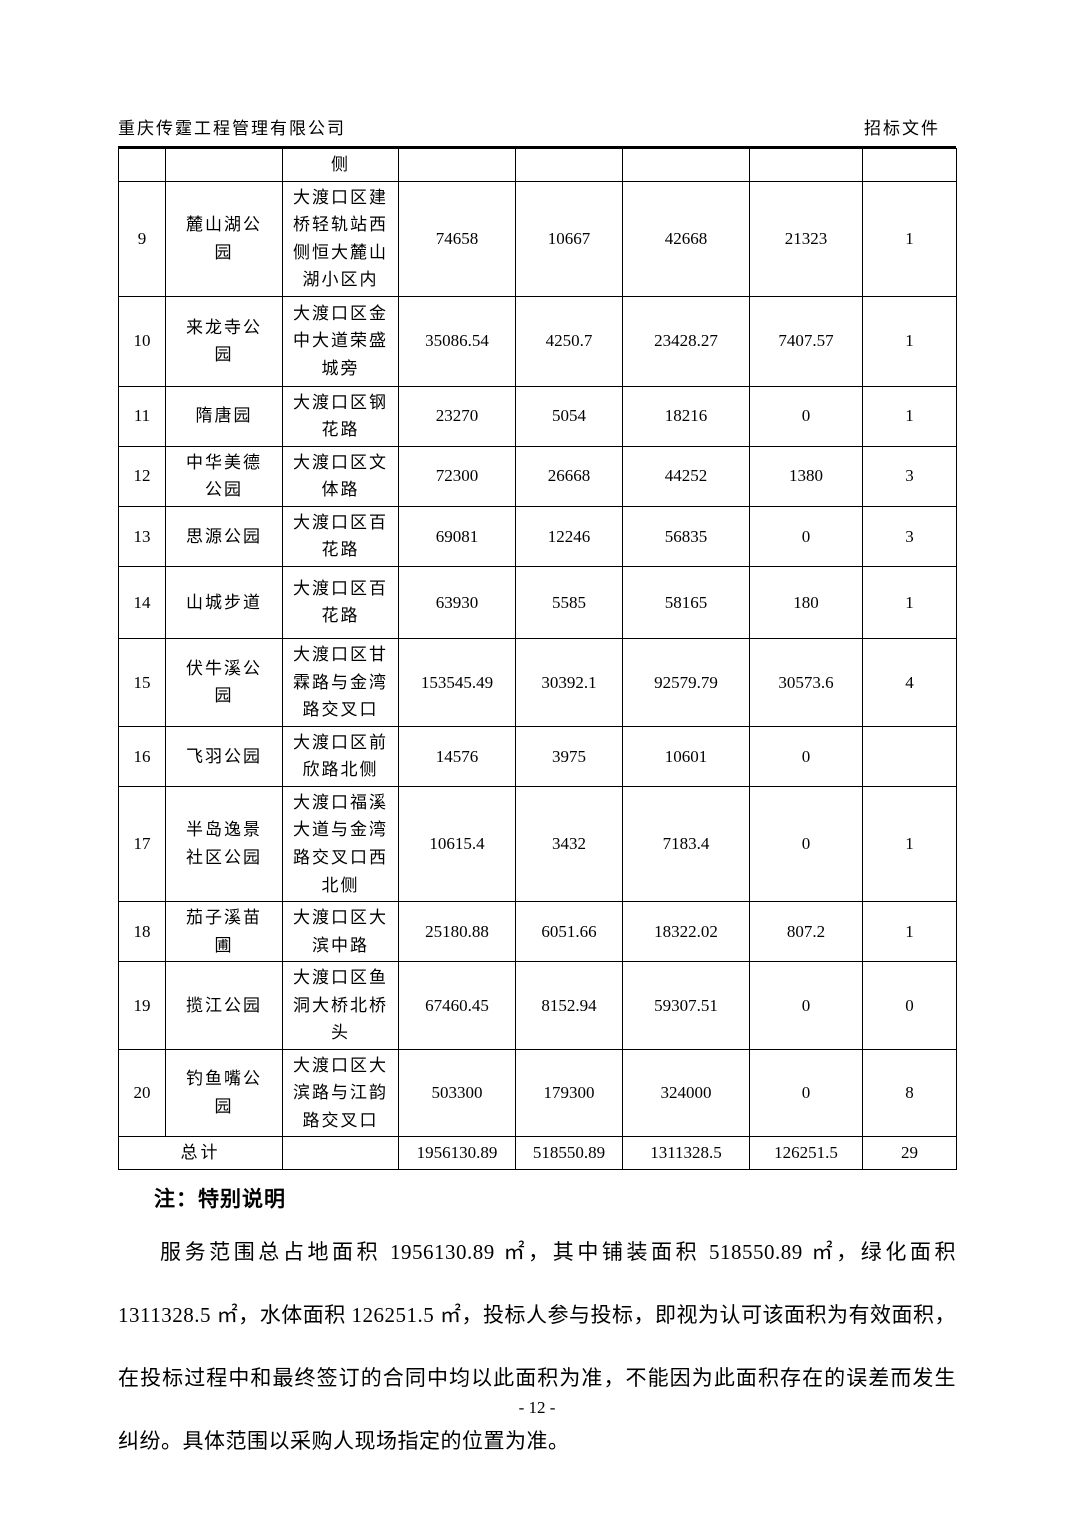  What do you see at coordinates (457, 682) in the screenshot?
I see `cell-total-area: 153545.49` at bounding box center [457, 682].